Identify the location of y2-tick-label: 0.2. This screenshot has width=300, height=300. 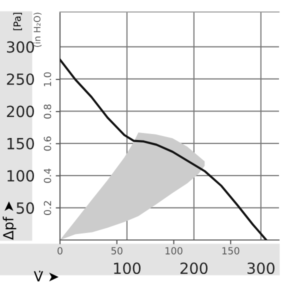
(48, 208).